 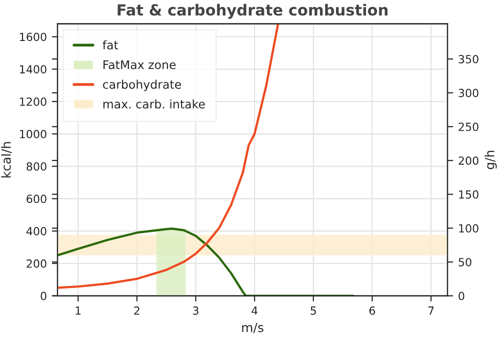 I want to click on y2-tick-label: 0, so click(x=461, y=296).